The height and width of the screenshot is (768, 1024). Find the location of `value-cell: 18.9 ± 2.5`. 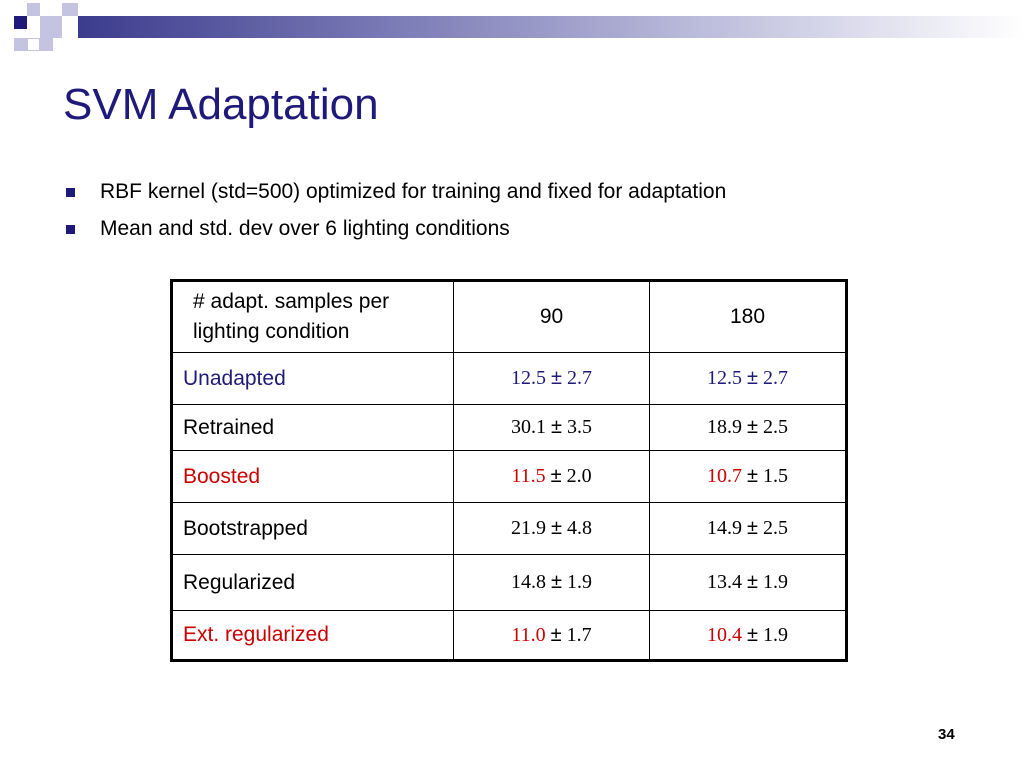

value-cell: 18.9 ± 2.5 is located at coordinates (748, 427).